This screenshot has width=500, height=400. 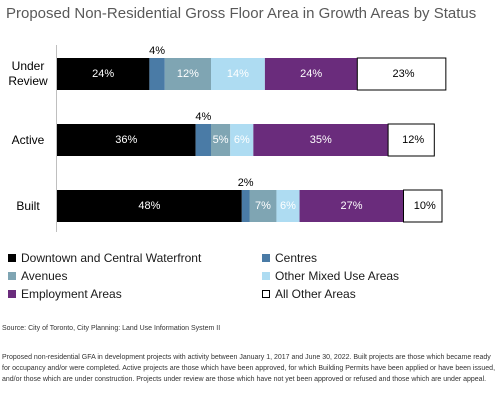 I want to click on data-label-built-avenues: 7%, so click(x=263, y=206).